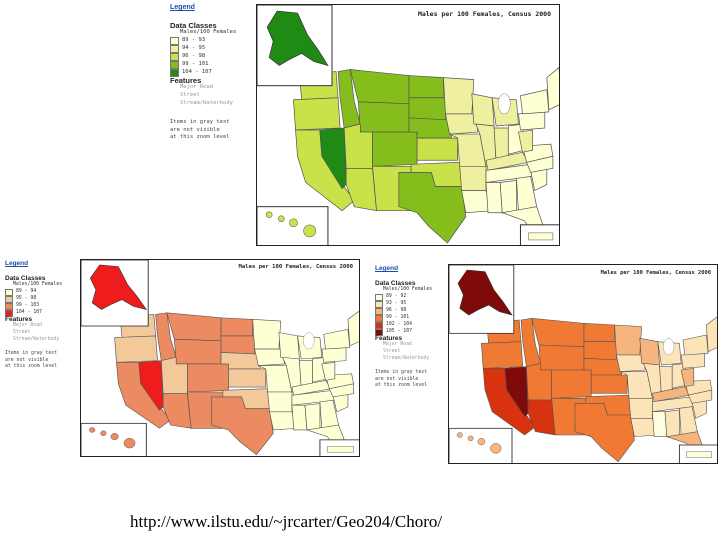 The width and height of the screenshot is (720, 540). Describe the element at coordinates (214, 64) in the screenshot. I see `data-class-row: 99 - 101` at that location.